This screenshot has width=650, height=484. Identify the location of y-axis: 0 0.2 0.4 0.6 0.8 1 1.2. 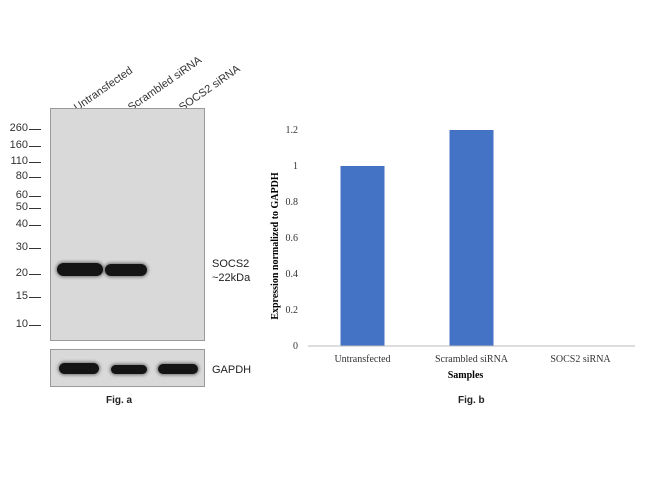
(292, 238).